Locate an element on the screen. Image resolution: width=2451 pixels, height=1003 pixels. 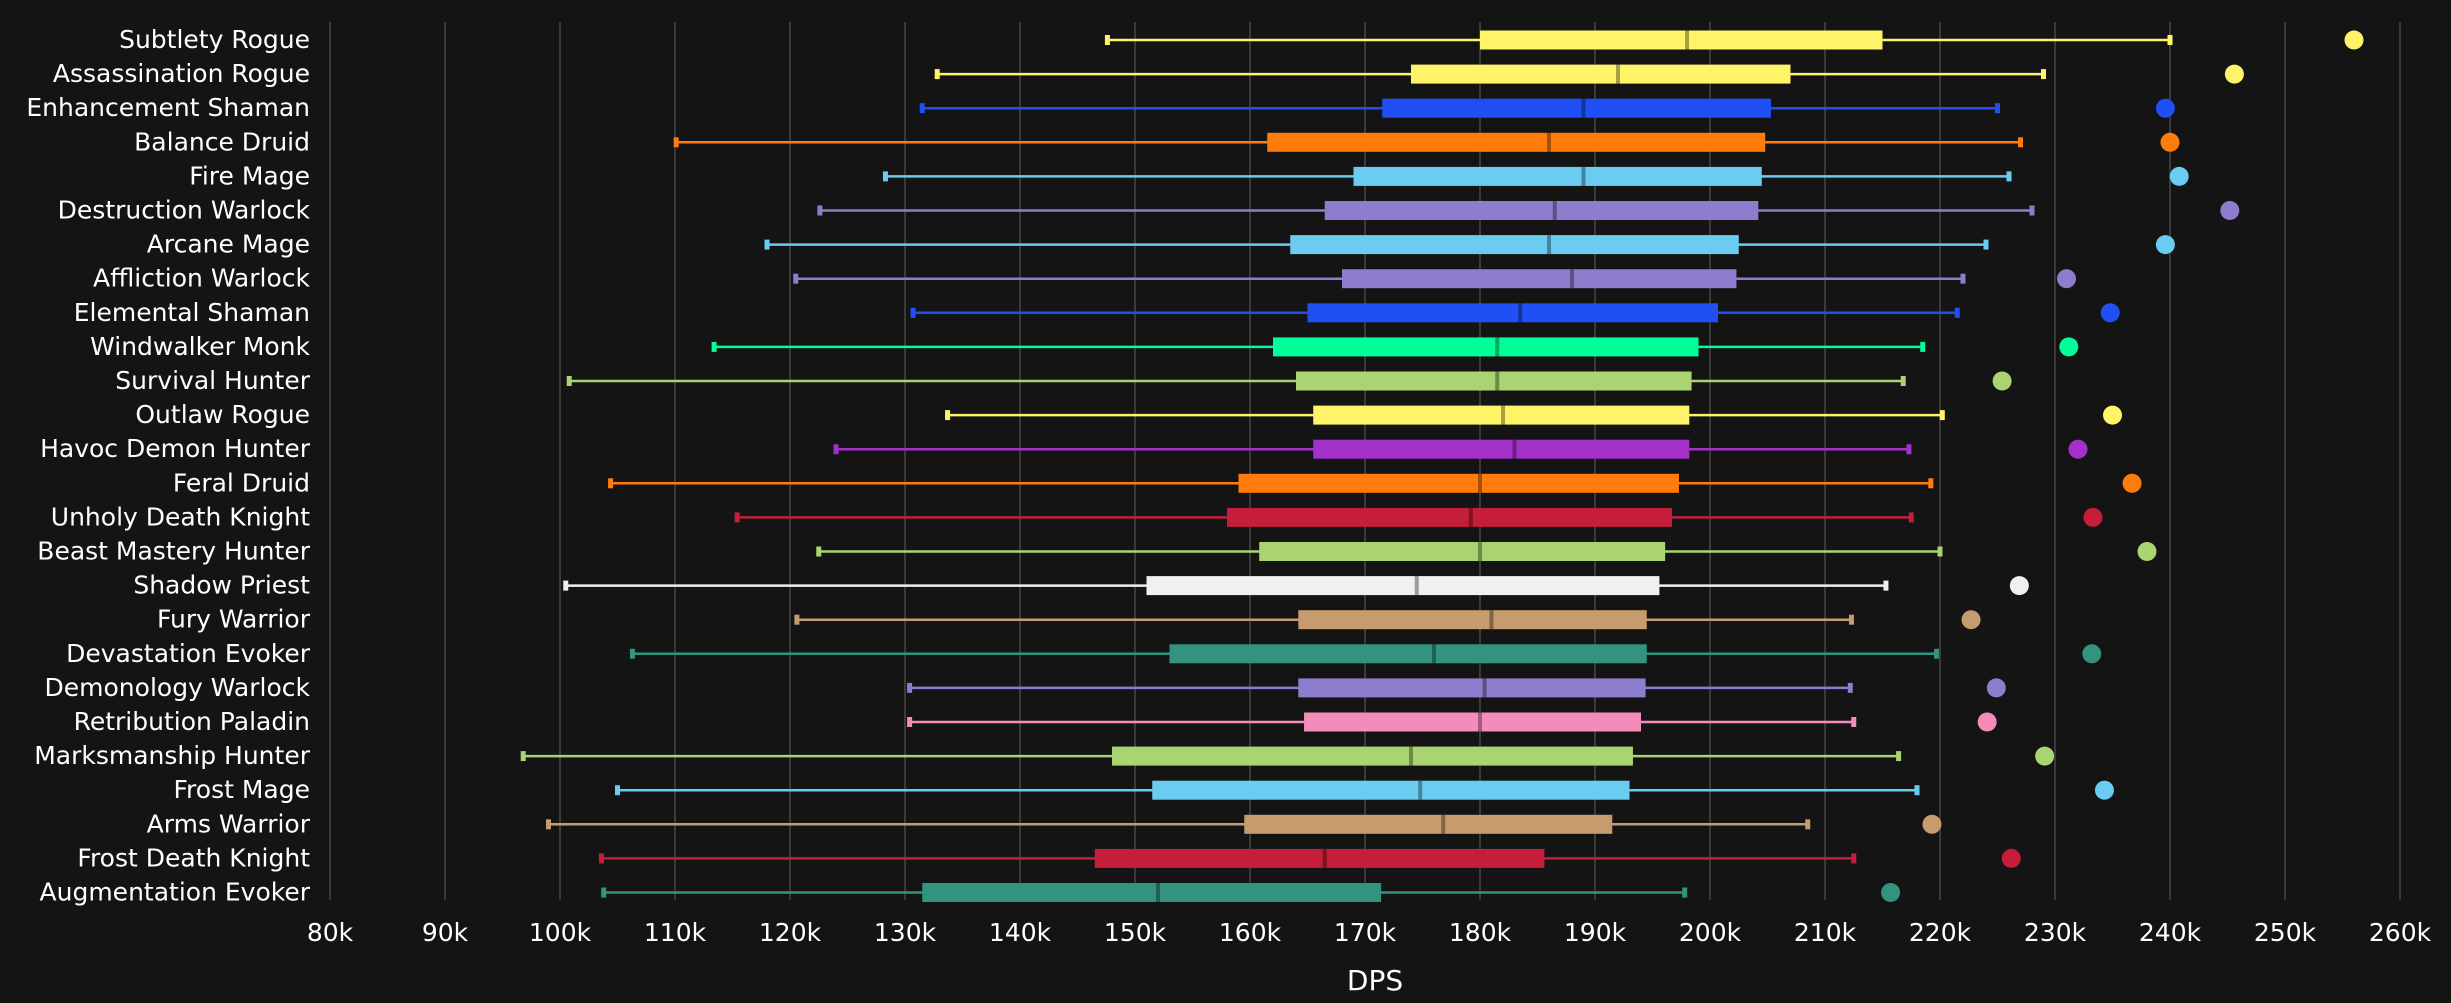
x-axis-title: DPS is located at coordinates (1375, 980).